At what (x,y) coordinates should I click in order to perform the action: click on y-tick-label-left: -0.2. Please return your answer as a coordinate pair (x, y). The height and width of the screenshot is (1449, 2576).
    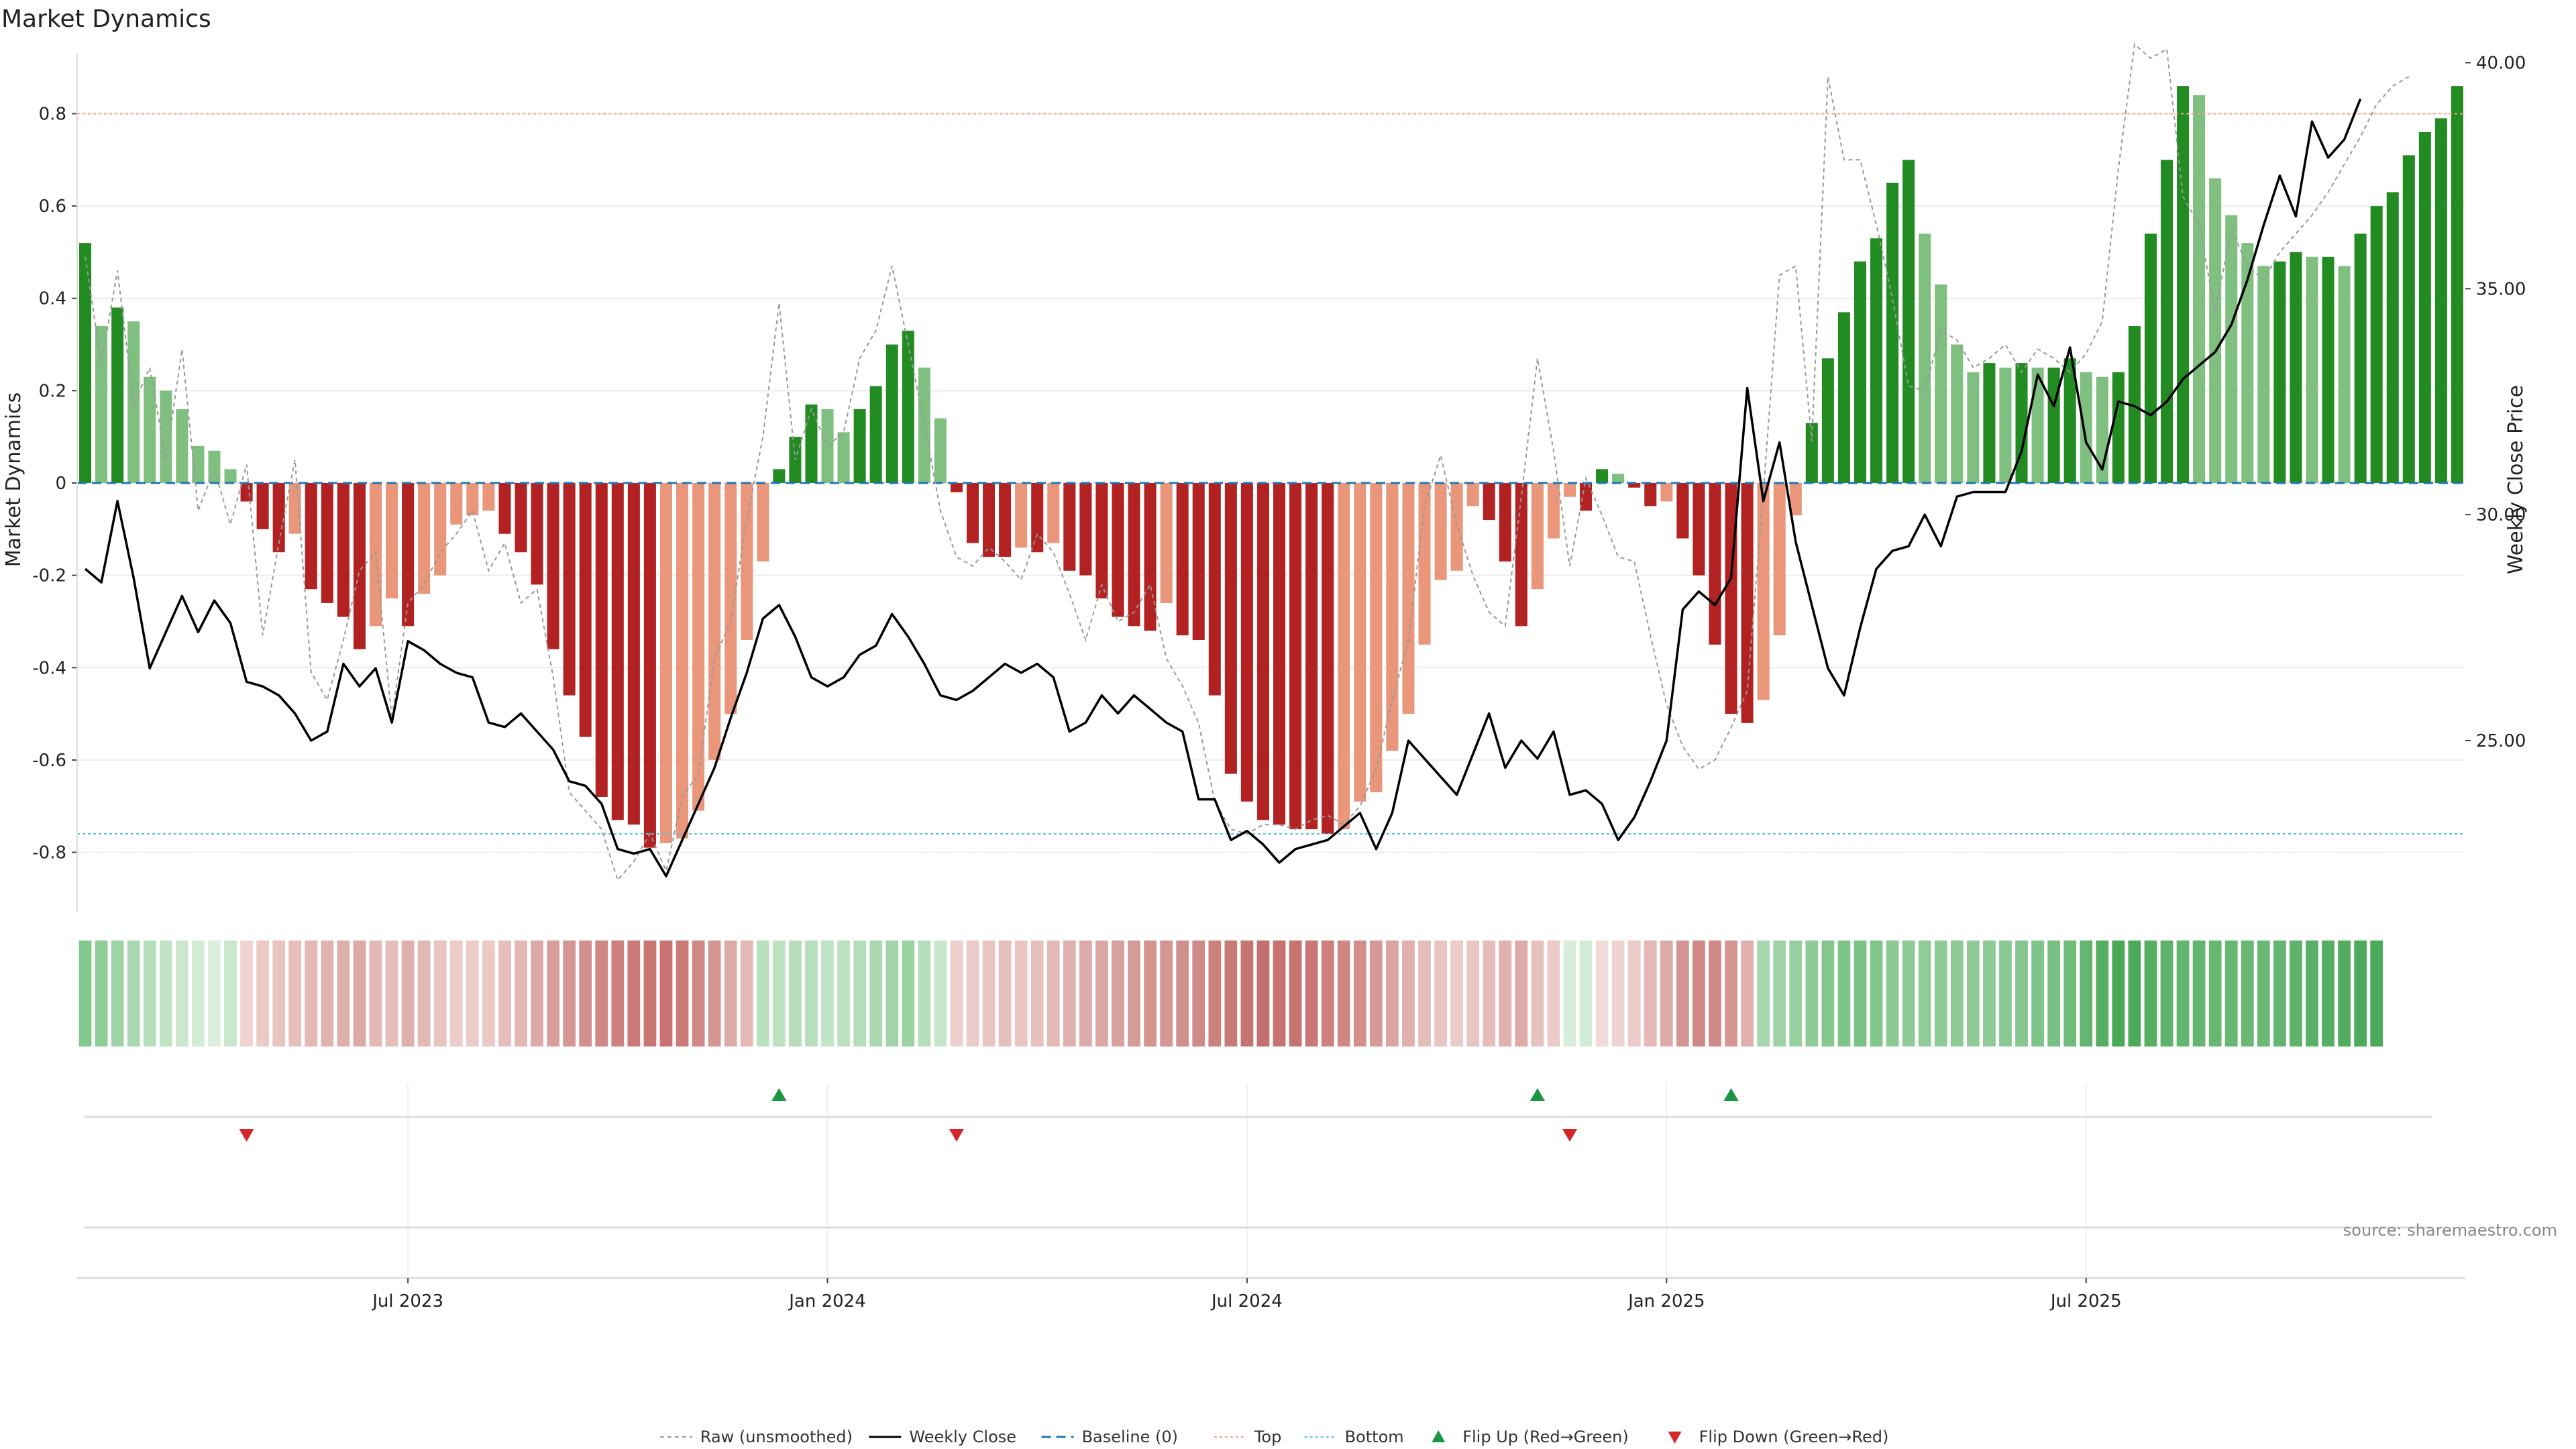
    Looking at the image, I should click on (49, 576).